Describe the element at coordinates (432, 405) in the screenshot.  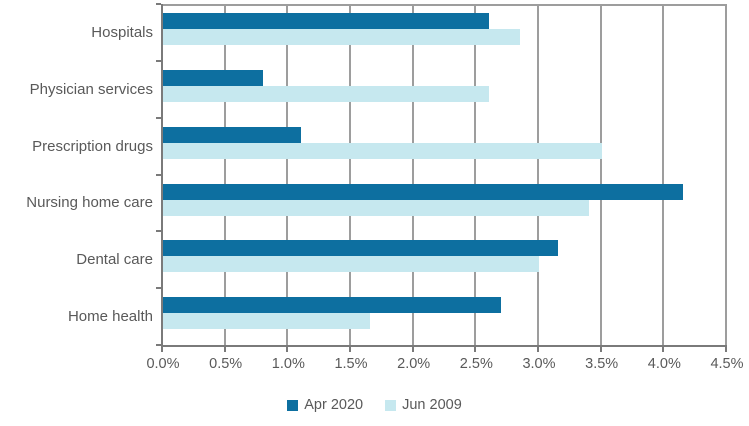
I see `legend-label-jun-2009: Jun 2009` at that location.